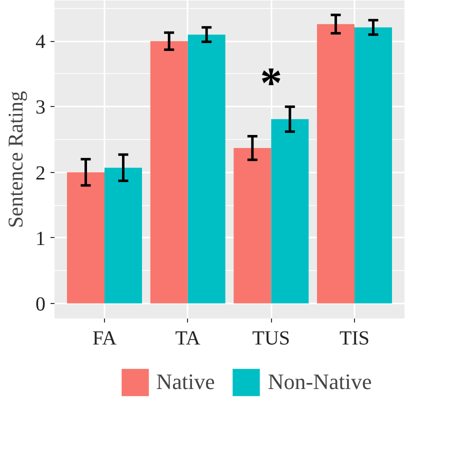  I want to click on y-tick-label: 0, so click(41, 304).